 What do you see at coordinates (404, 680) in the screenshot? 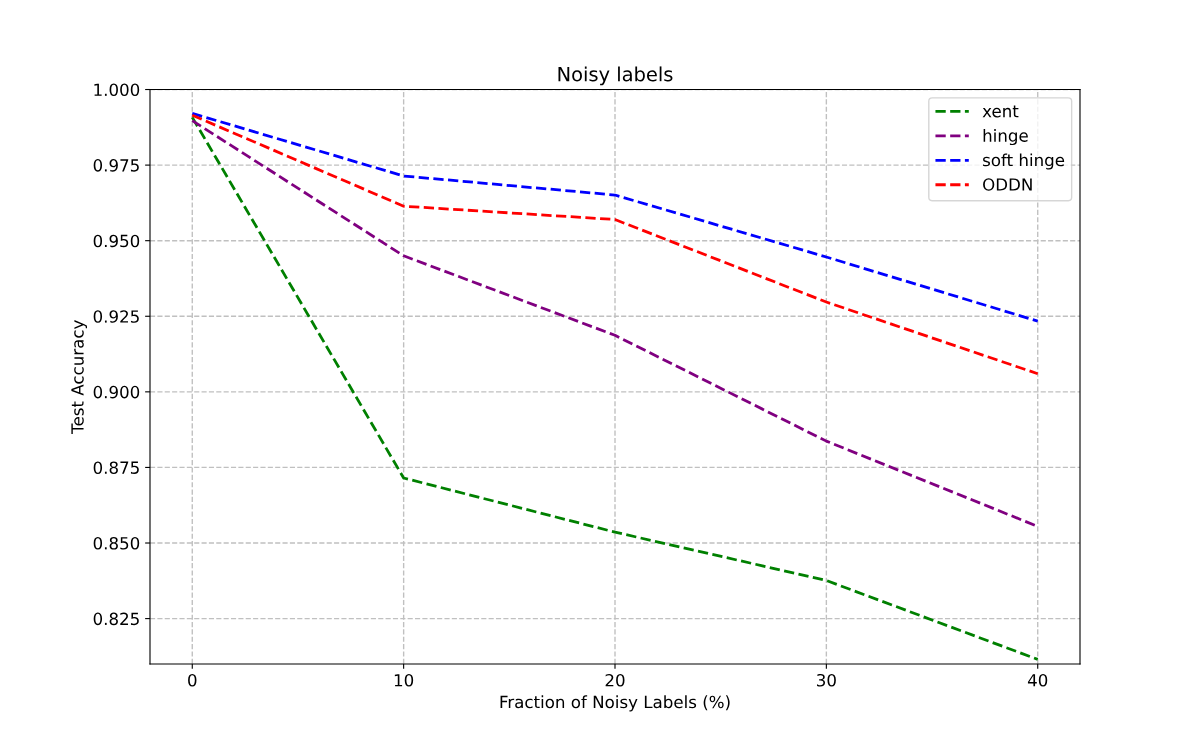
I see `x-tick-label: 10` at bounding box center [404, 680].